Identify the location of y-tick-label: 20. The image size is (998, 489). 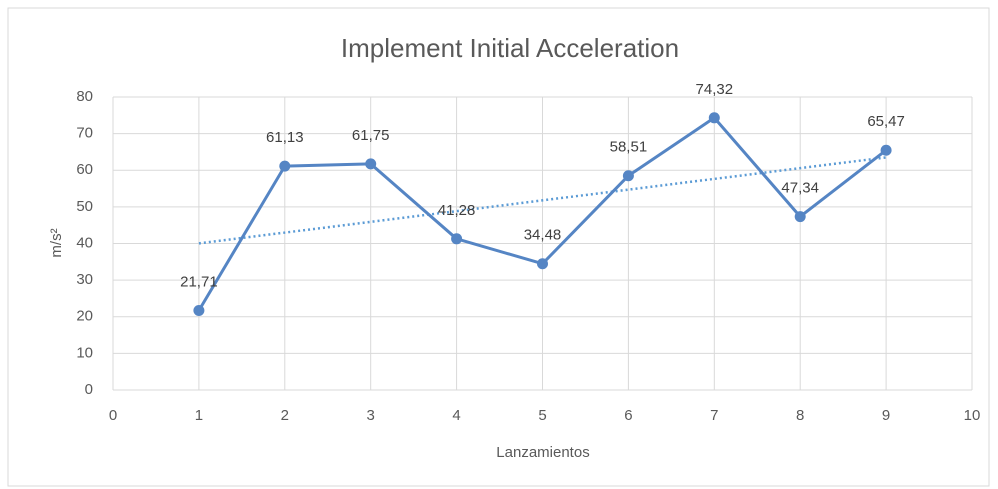
(84, 316).